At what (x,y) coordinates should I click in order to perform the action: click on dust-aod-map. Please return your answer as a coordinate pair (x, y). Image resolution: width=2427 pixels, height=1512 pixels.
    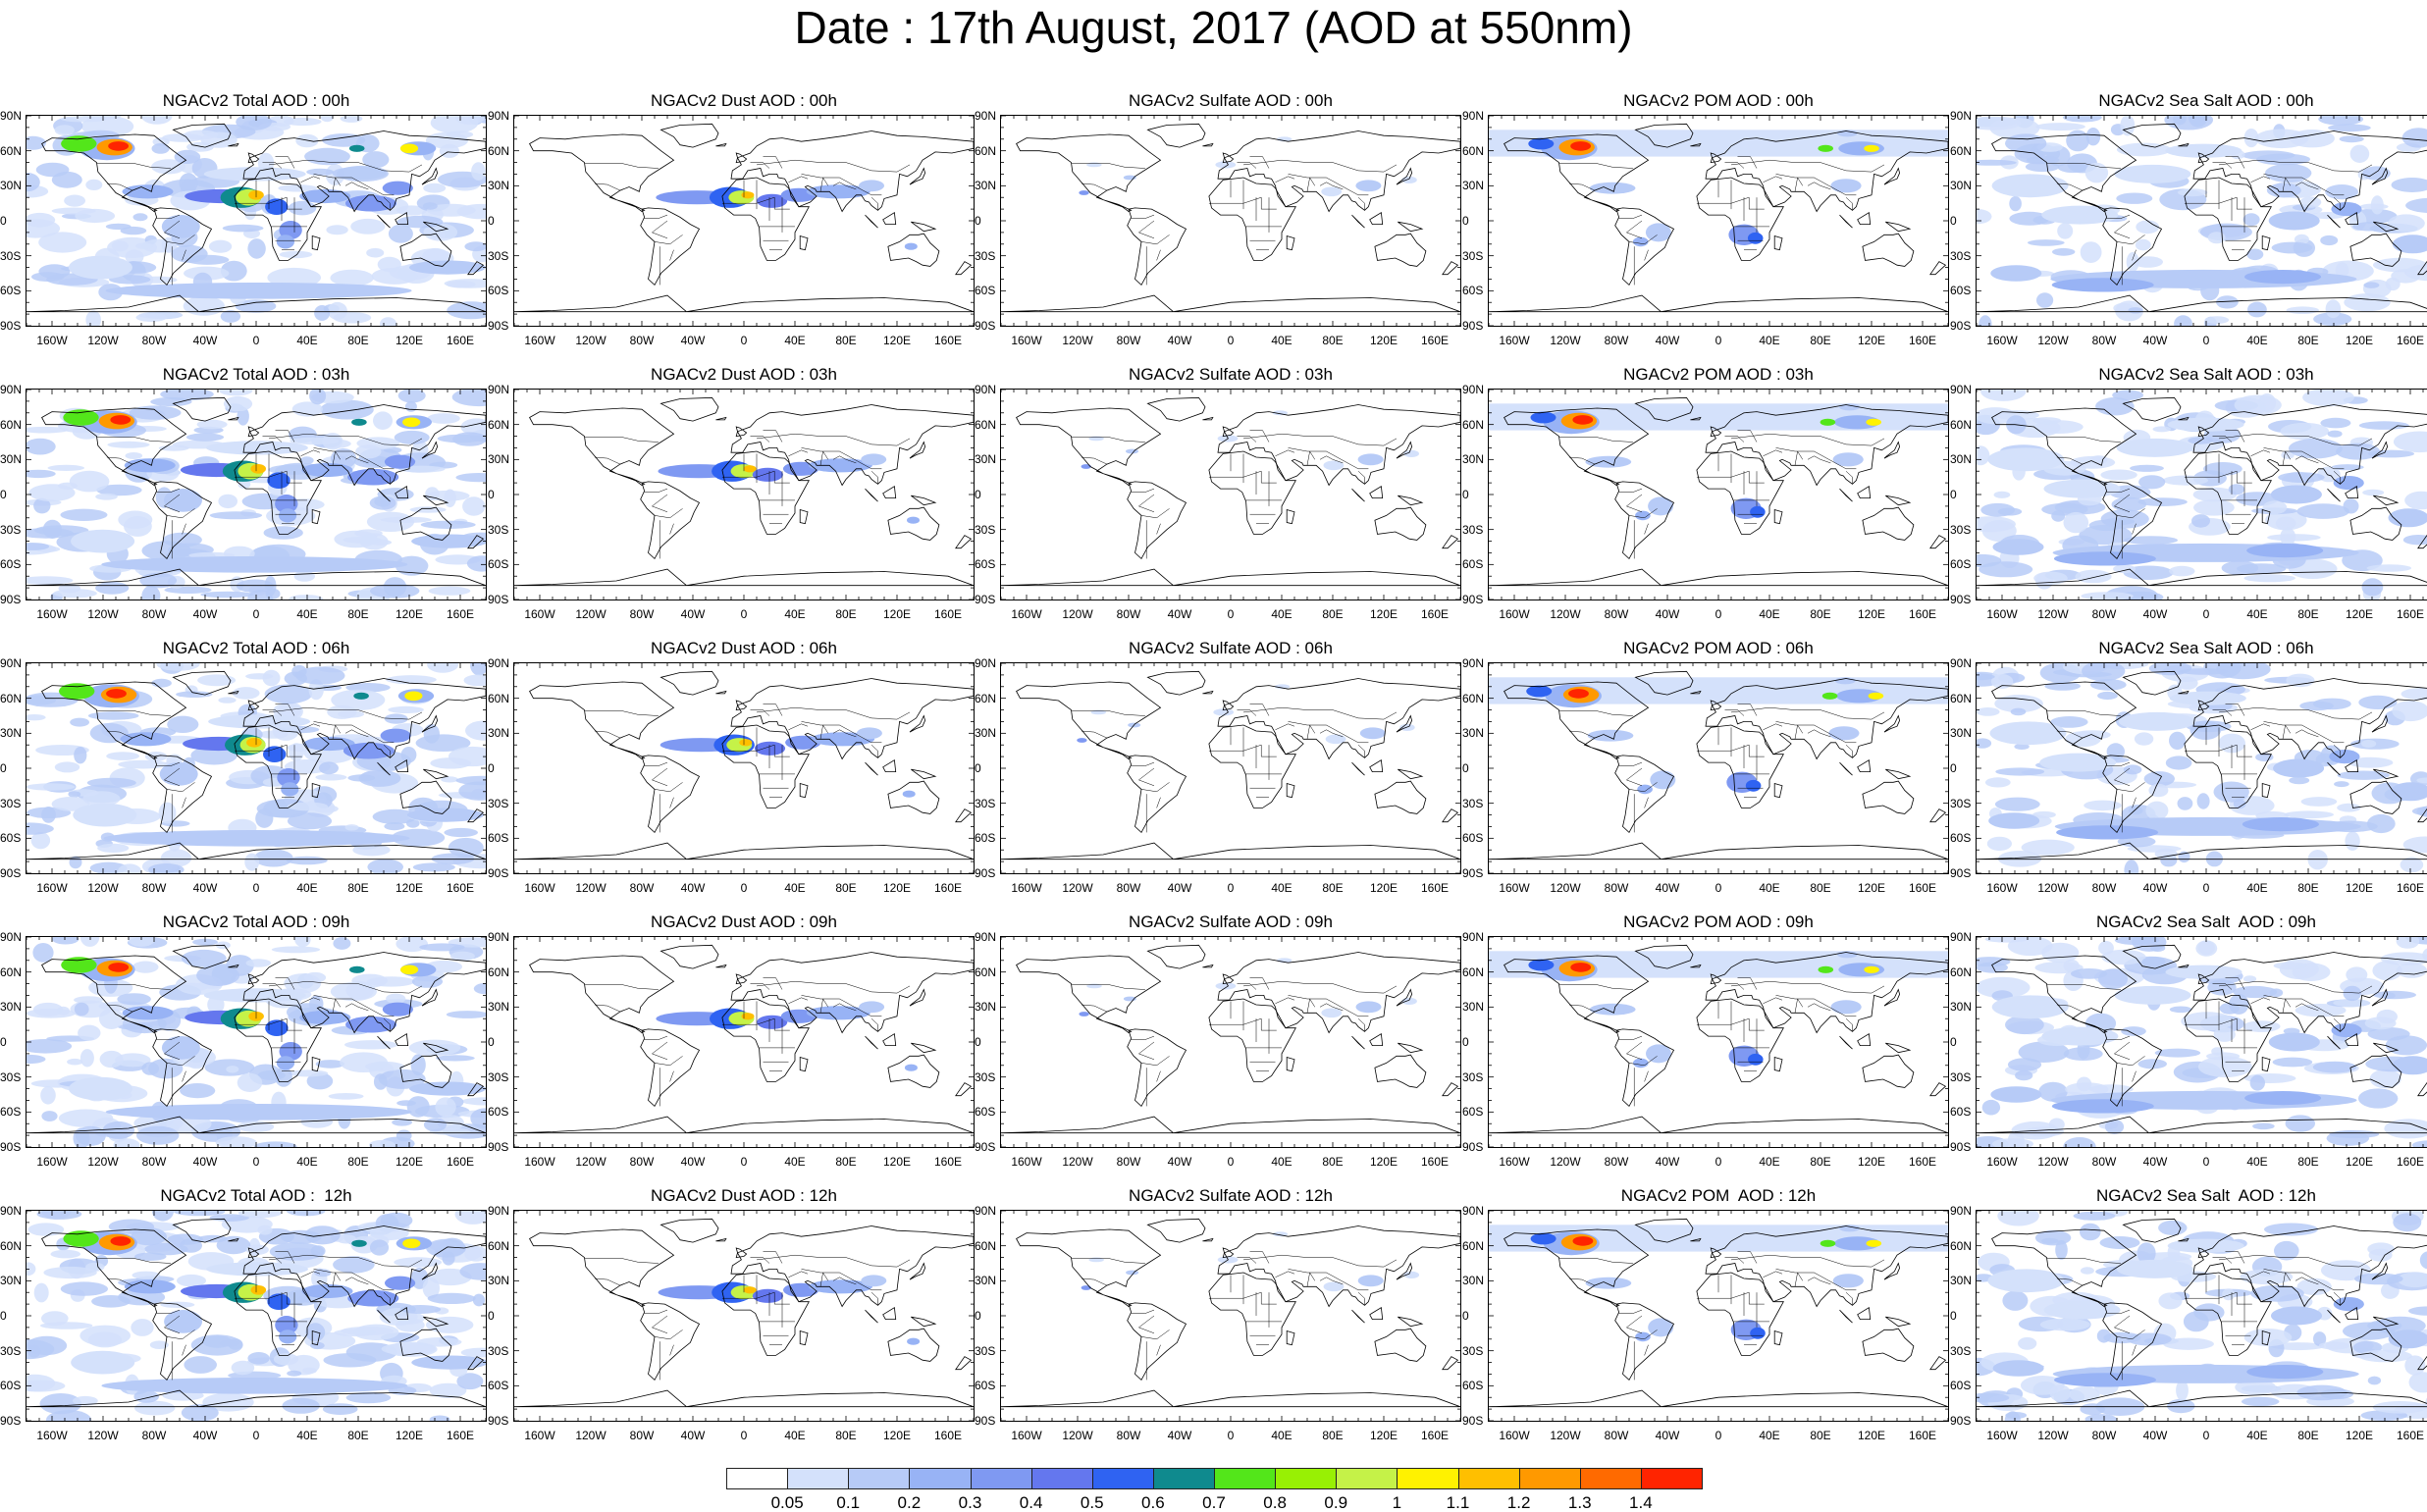
    Looking at the image, I should click on (744, 495).